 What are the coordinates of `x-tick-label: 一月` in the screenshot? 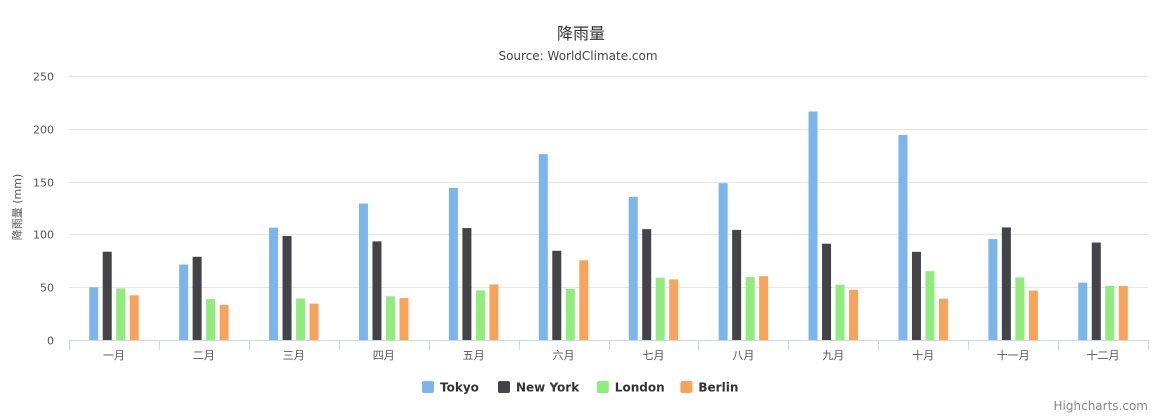 It's located at (114, 355).